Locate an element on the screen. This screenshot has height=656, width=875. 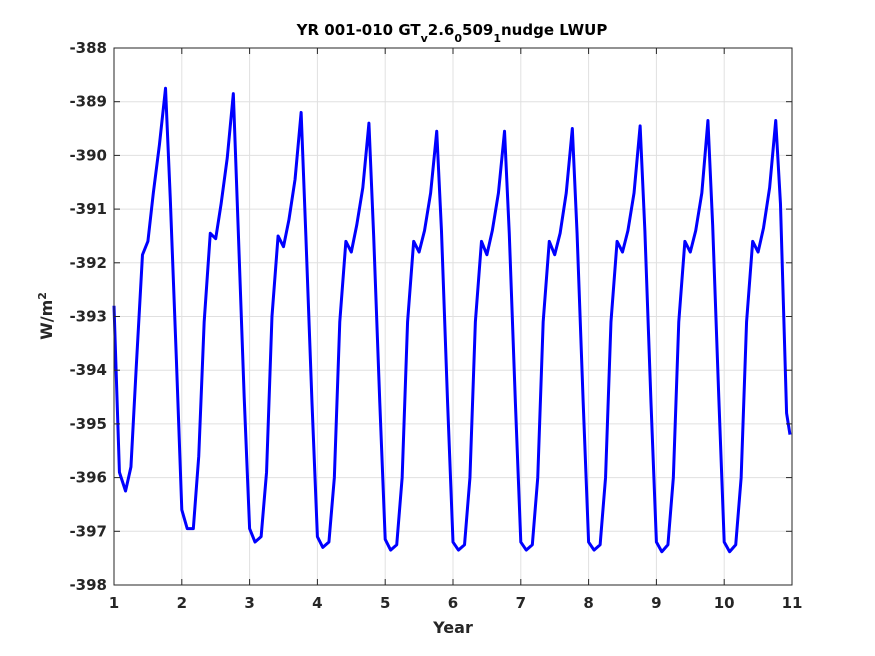
title-part-6: nudge LWUP is located at coordinates (554, 30).